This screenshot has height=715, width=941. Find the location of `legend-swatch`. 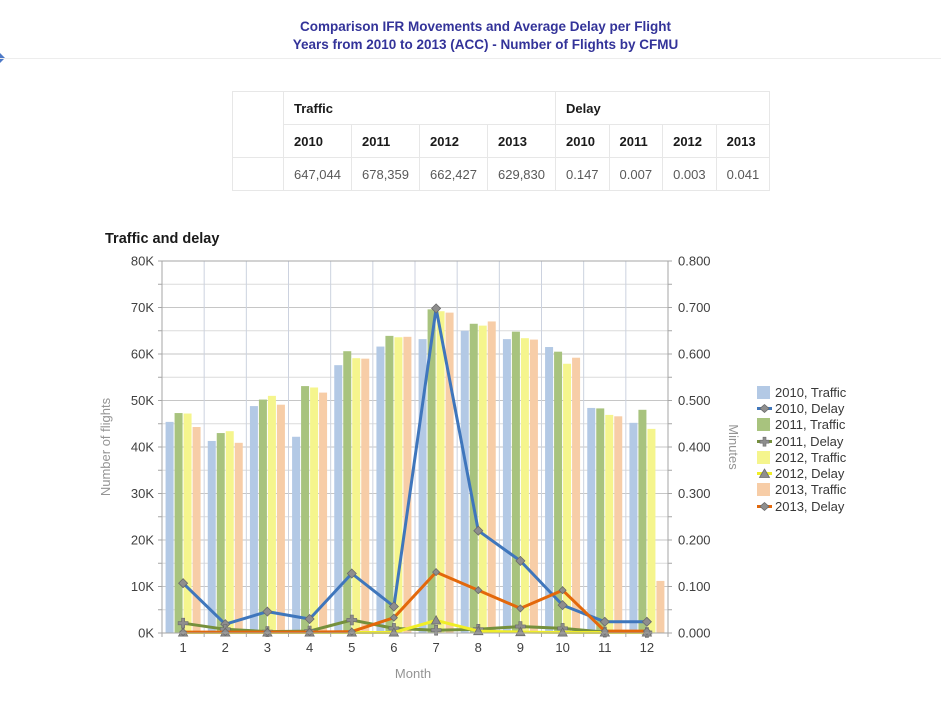

legend-swatch is located at coordinates (763, 392).